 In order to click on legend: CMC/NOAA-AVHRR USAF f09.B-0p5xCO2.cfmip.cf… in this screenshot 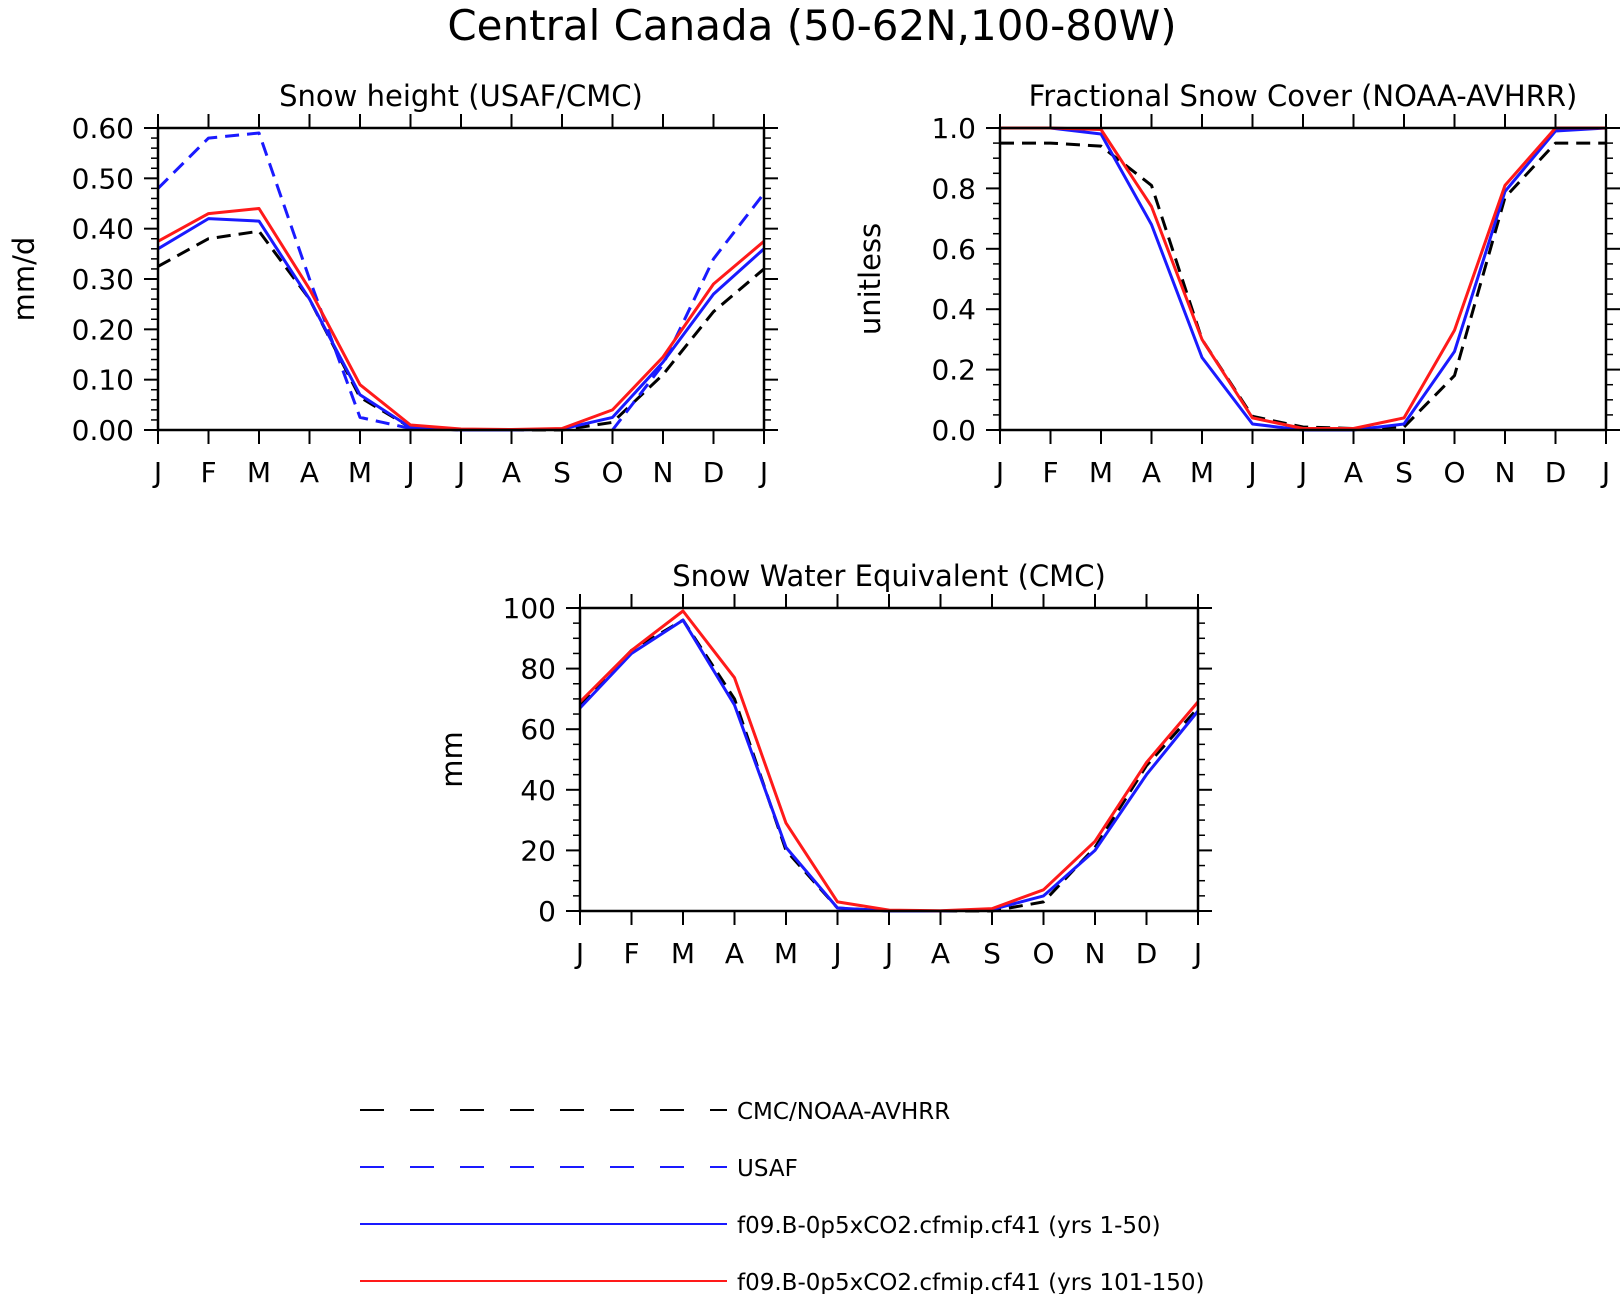, I will do `click(782, 1196)`.